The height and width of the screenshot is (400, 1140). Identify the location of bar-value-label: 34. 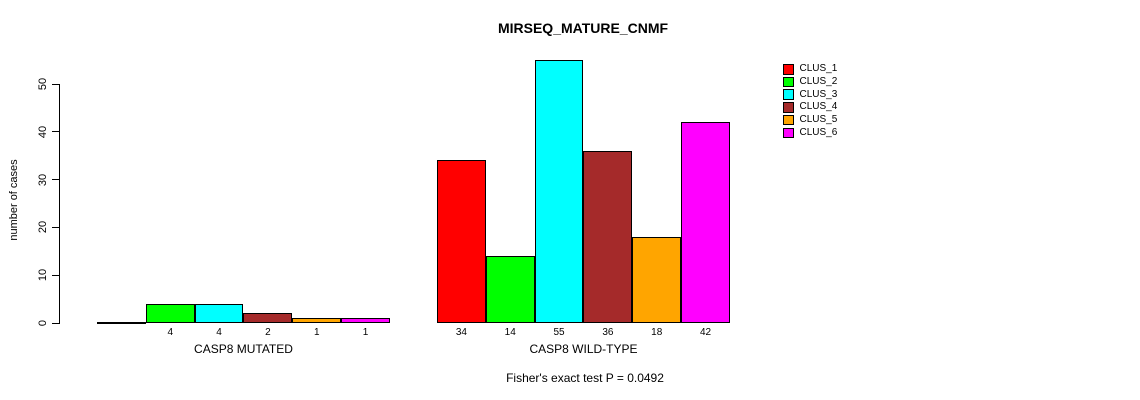
(461, 332).